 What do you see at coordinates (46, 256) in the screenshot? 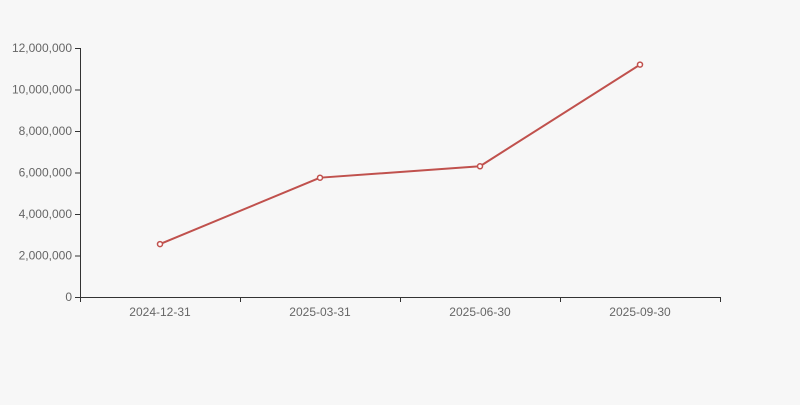
I see `y-axis-label: 2,000,000` at bounding box center [46, 256].